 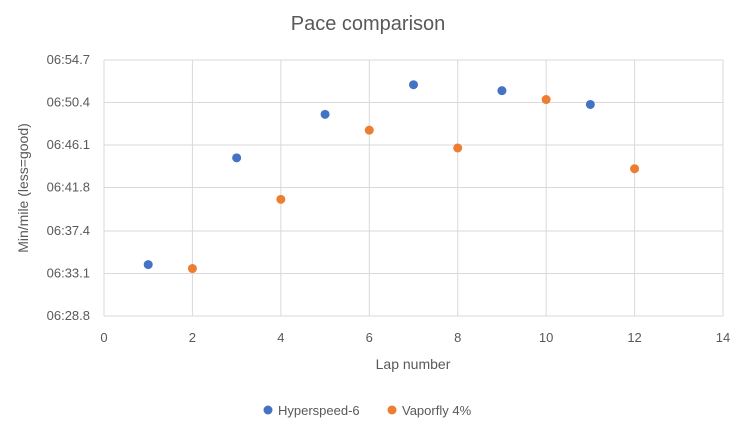 What do you see at coordinates (68, 102) in the screenshot?
I see `y-tick-label: 06:50.4` at bounding box center [68, 102].